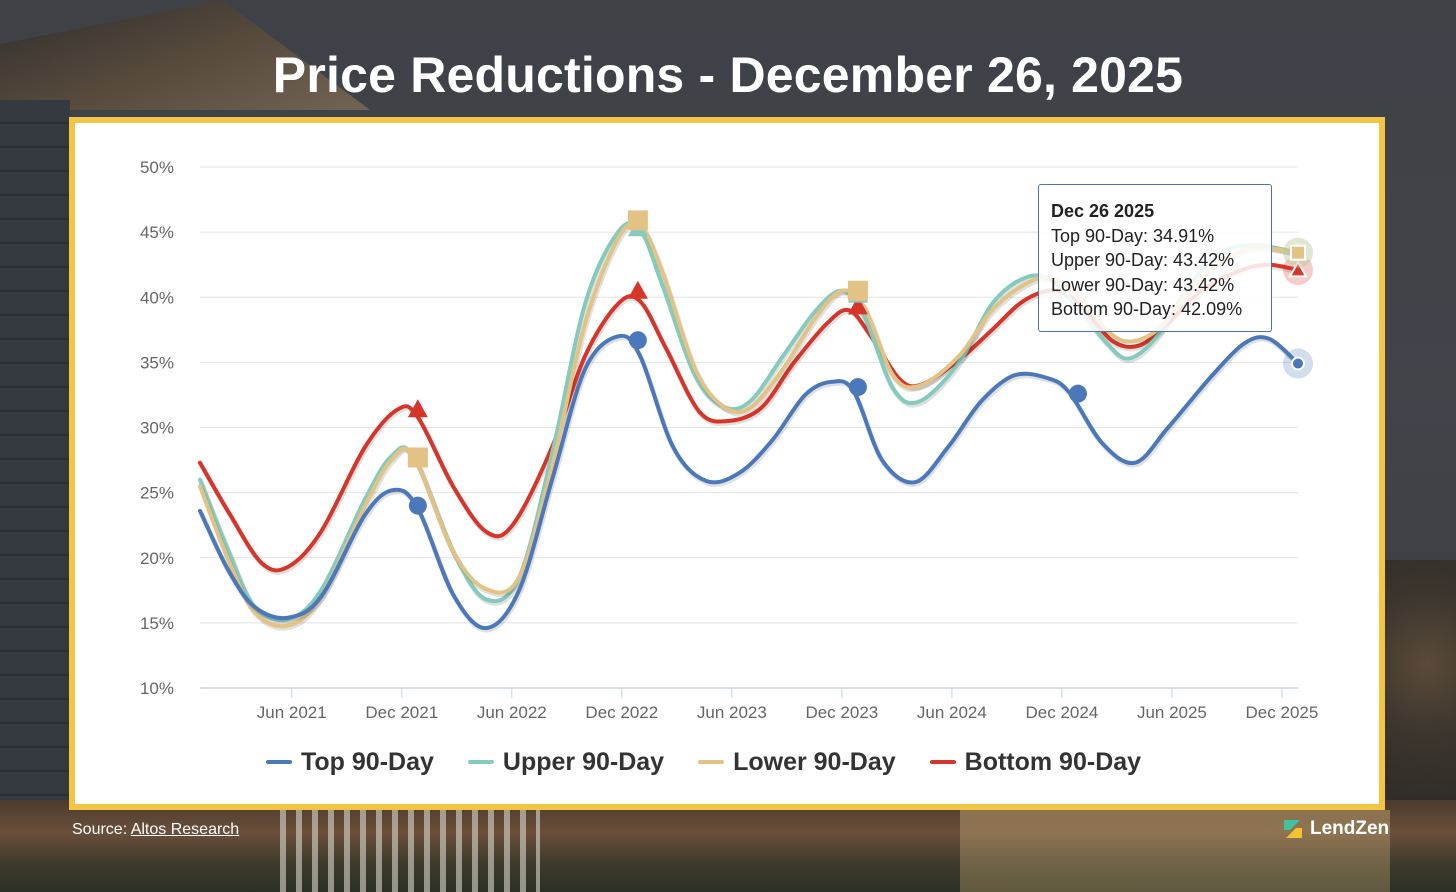 This screenshot has height=892, width=1456. What do you see at coordinates (157, 558) in the screenshot?
I see `y-tick-label: 20%` at bounding box center [157, 558].